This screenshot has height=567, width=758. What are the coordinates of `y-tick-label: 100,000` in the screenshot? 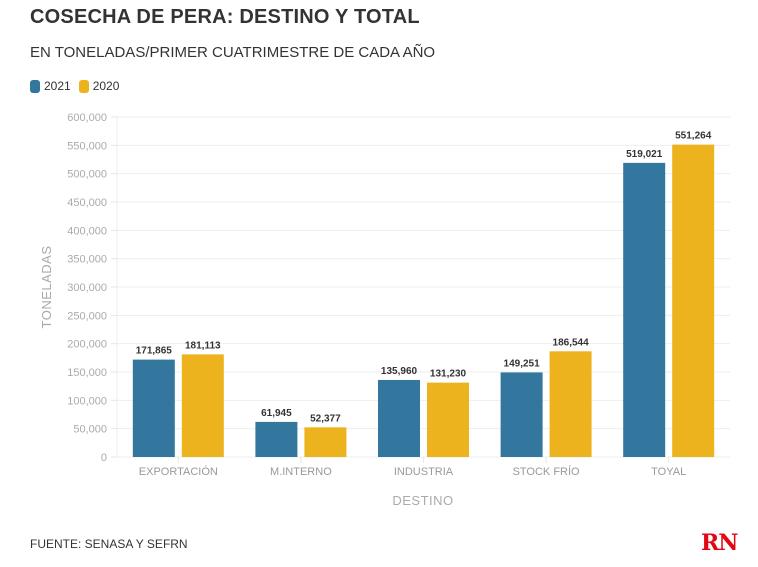 It's located at (87, 401).